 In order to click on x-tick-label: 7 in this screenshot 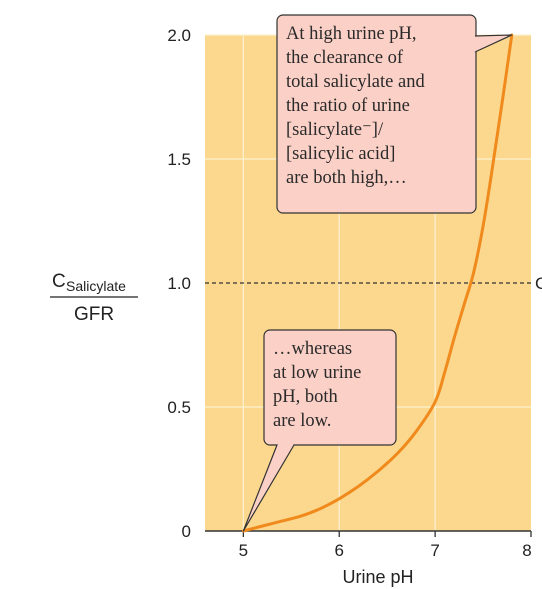, I will do `click(434, 550)`.